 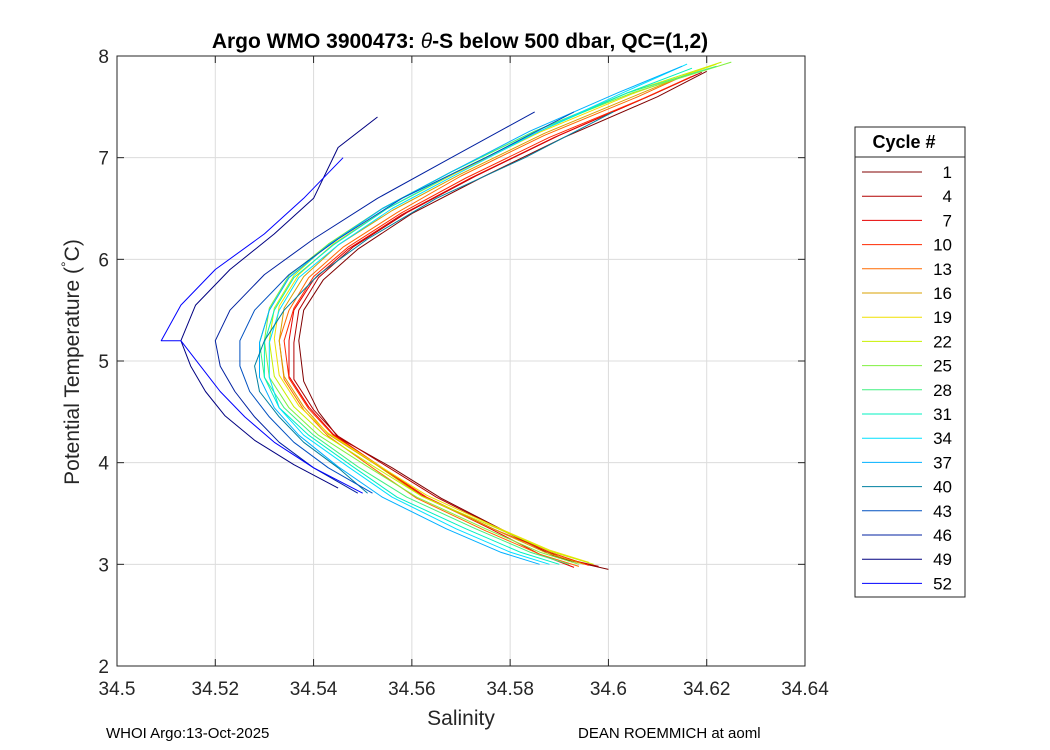 What do you see at coordinates (942, 438) in the screenshot?
I see `legend-label-34: 34` at bounding box center [942, 438].